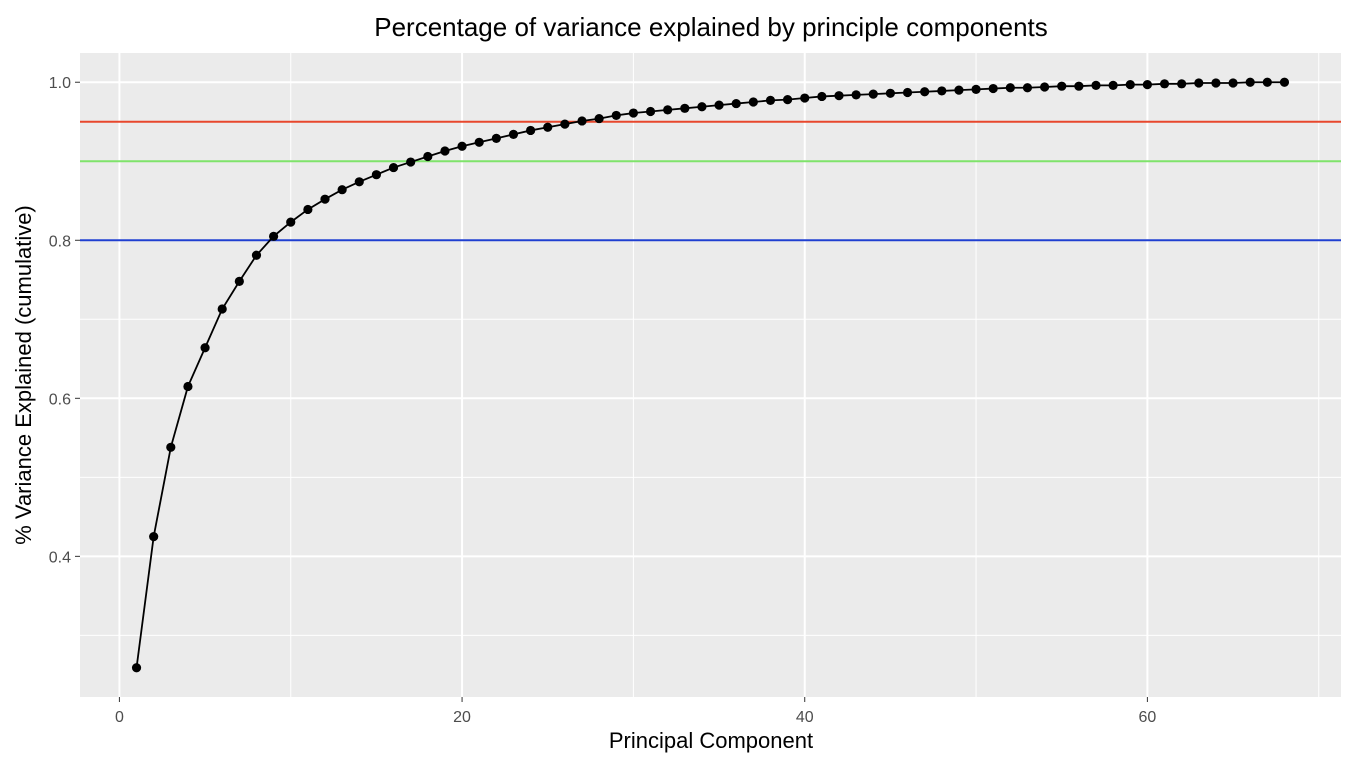 Image resolution: width=1350 pixels, height=764 pixels. Describe the element at coordinates (635, 711) in the screenshot. I see `x-axis-ticks: 0 20 40 60` at that location.